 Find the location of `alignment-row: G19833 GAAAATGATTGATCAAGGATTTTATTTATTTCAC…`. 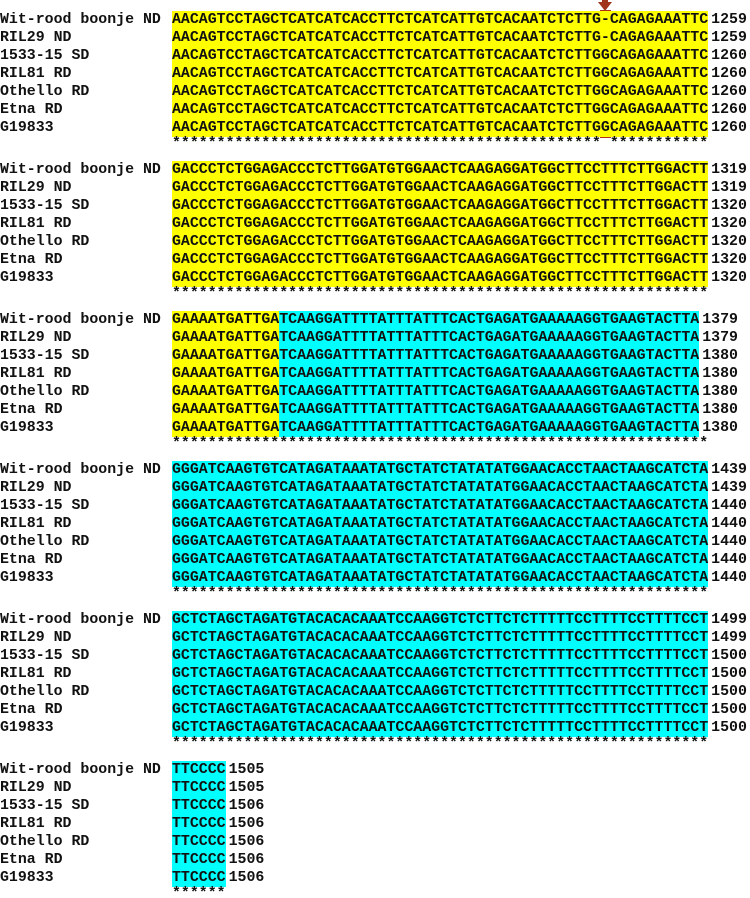

alignment-row: G19833 GAAAATGATTGATCAAGGATTTTATTTATTTCAC… is located at coordinates (375, 428).